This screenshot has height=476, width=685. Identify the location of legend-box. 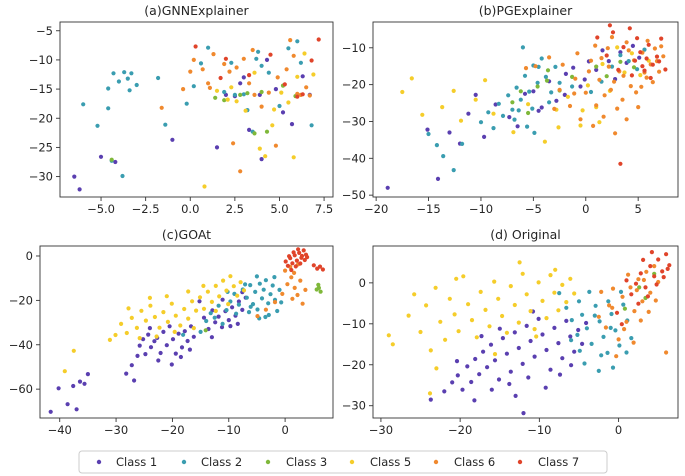
(343, 462).